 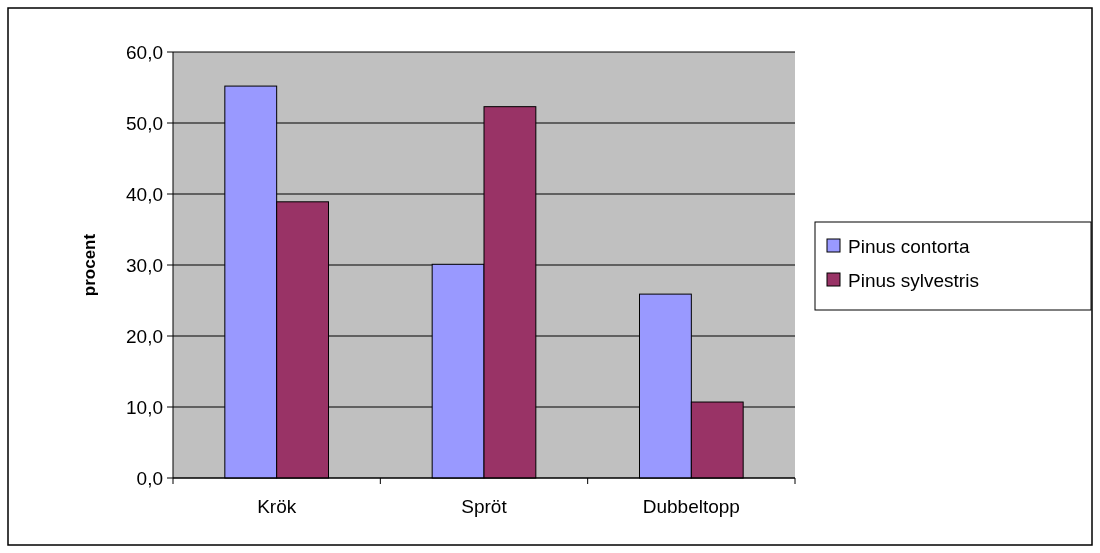 I want to click on y-tick-label: 20,0, so click(x=144, y=336).